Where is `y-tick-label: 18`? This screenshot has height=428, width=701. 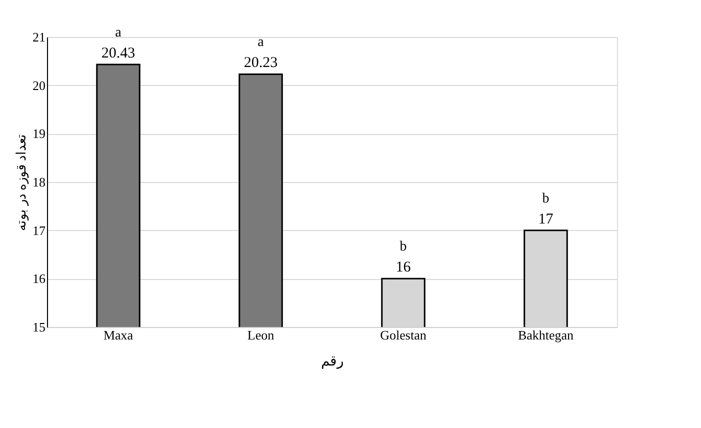 y-tick-label: 18 is located at coordinates (39, 182).